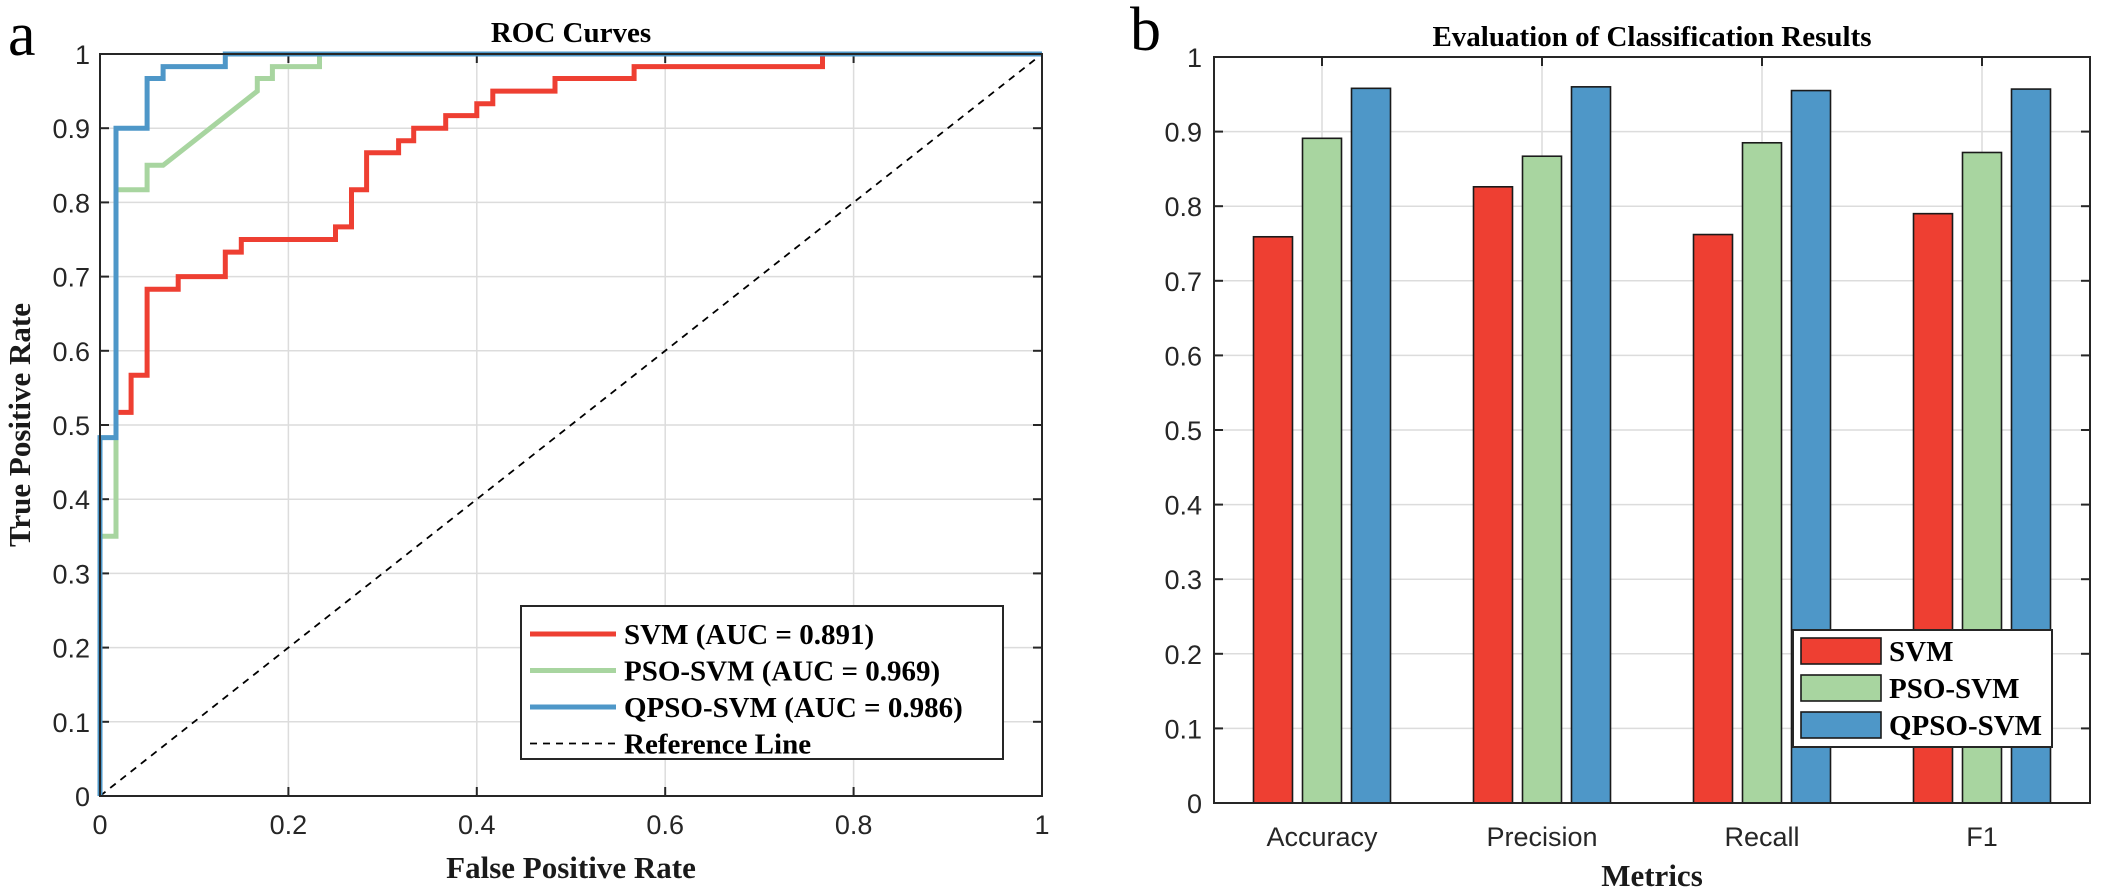 The height and width of the screenshot is (894, 2103). I want to click on panel-label-a: a, so click(22, 35).